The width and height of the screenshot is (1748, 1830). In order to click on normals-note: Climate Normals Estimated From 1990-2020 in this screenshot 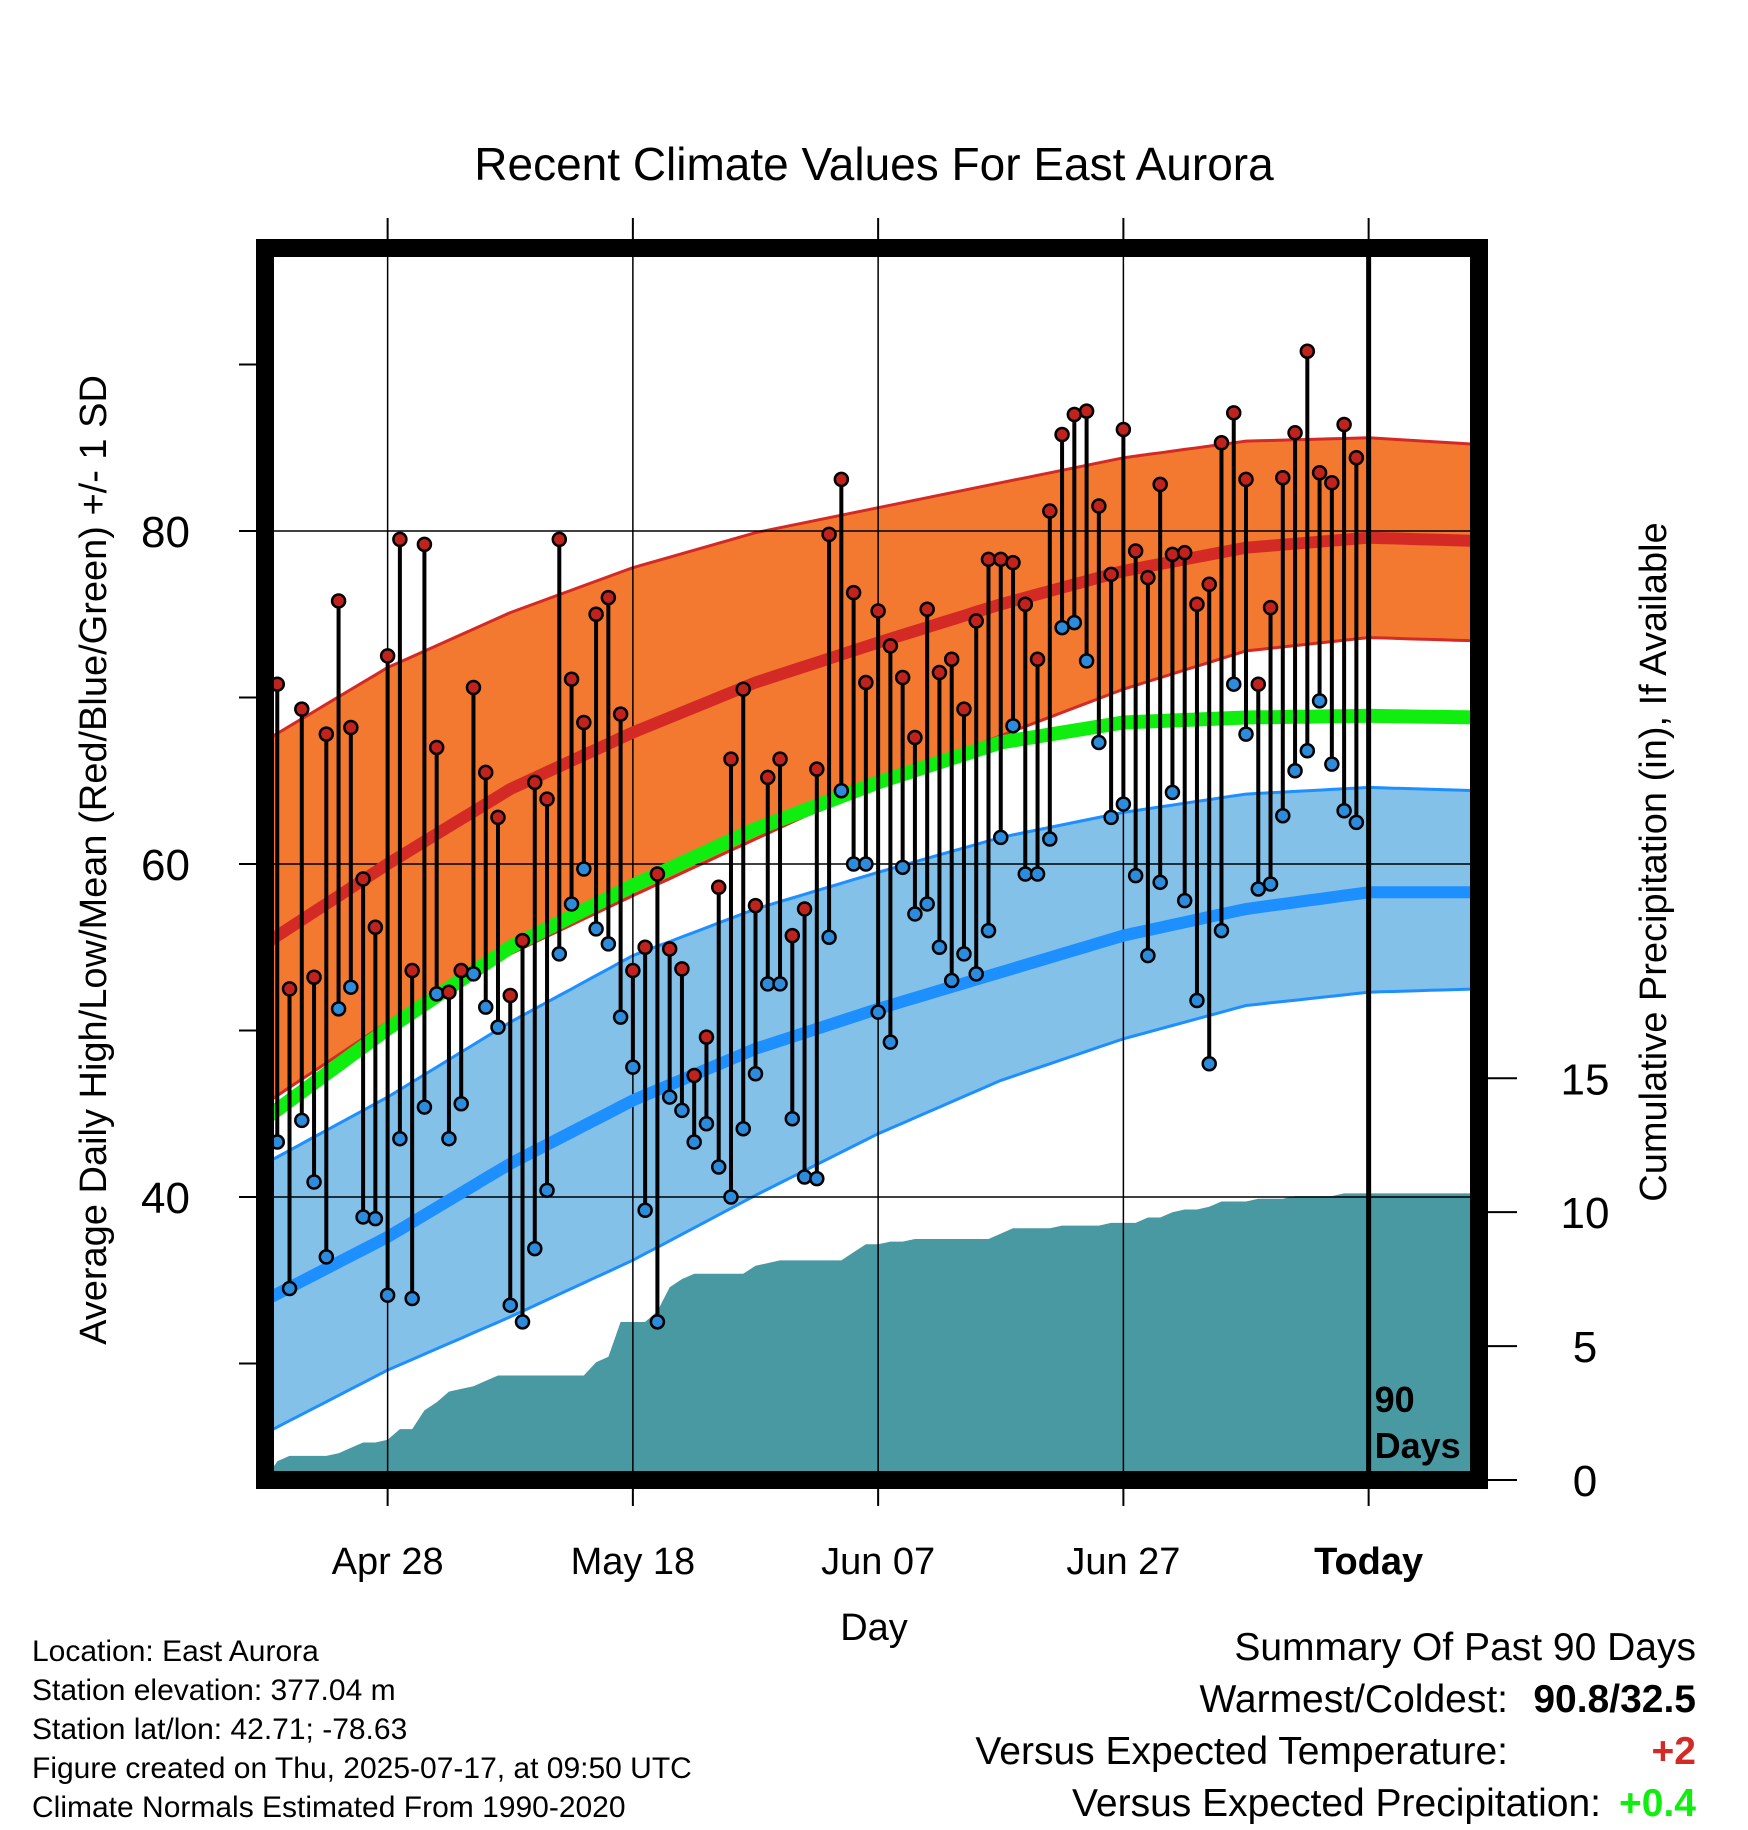, I will do `click(329, 1807)`.